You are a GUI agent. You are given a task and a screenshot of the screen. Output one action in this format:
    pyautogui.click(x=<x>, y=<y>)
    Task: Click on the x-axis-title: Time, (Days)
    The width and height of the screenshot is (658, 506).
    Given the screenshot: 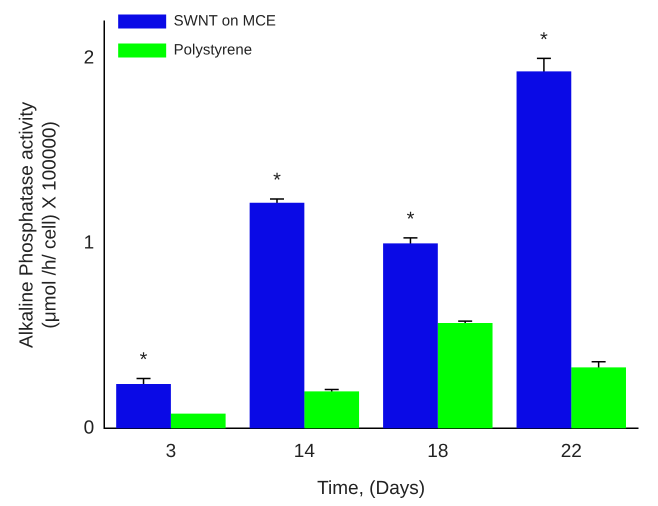 What is the action you would take?
    pyautogui.click(x=371, y=488)
    